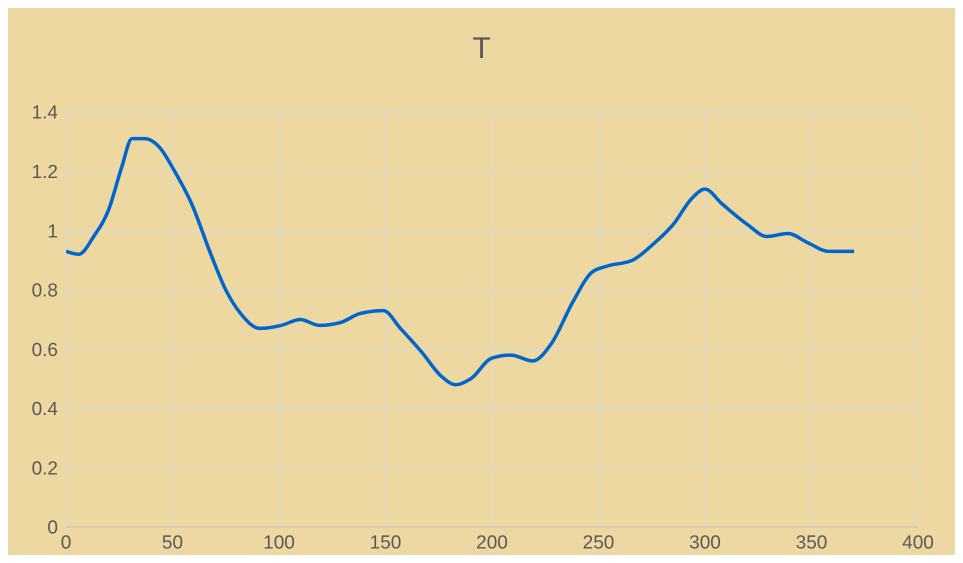 Image resolution: width=963 pixels, height=563 pixels. What do you see at coordinates (45, 291) in the screenshot?
I see `y-tick-label: 0.8` at bounding box center [45, 291].